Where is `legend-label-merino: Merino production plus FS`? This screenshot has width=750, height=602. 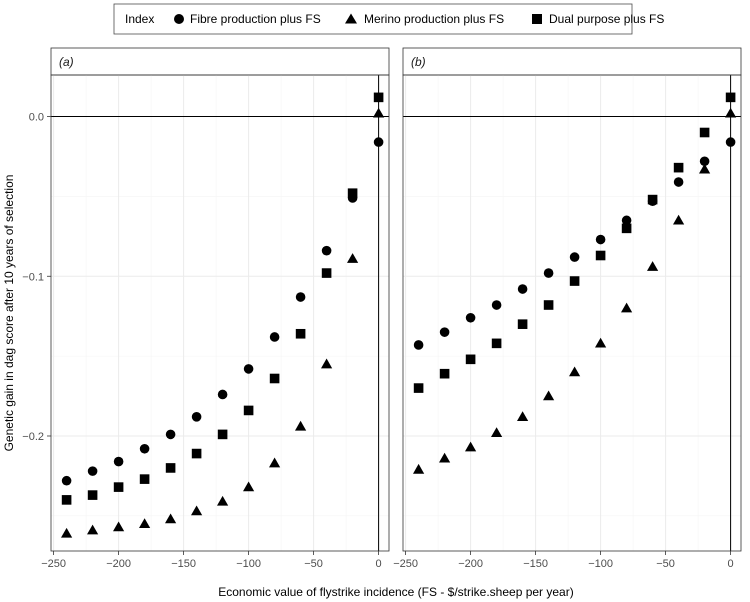 legend-label-merino: Merino production plus FS is located at coordinates (434, 19).